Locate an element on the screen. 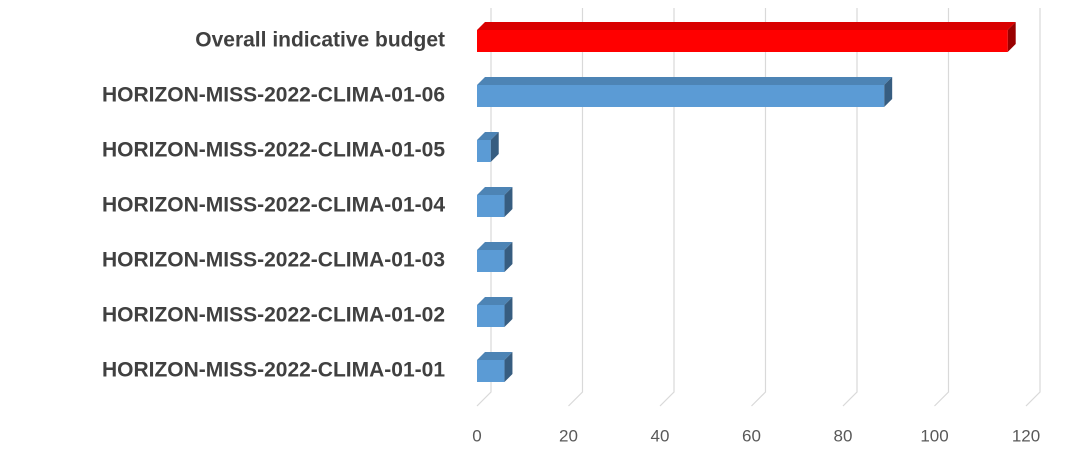  category-label: HORIZON-MISS-2022-CLIMA-01-05 is located at coordinates (273, 150).